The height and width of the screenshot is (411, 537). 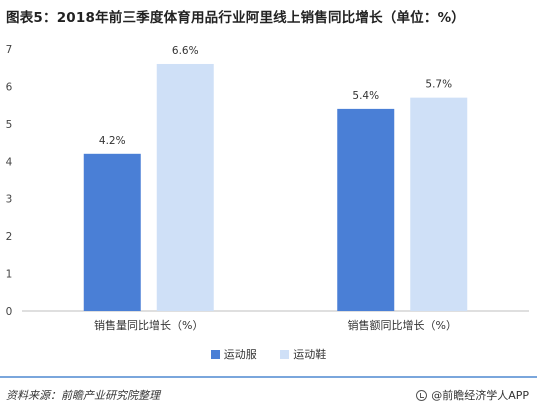 I want to click on brand-text: @前瞻经济学人APP, so click(x=480, y=395).